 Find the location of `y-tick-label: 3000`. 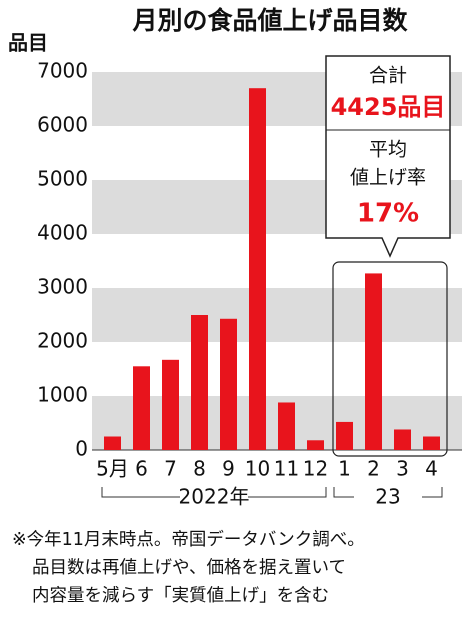

y-tick-label: 3000 is located at coordinates (62, 287).